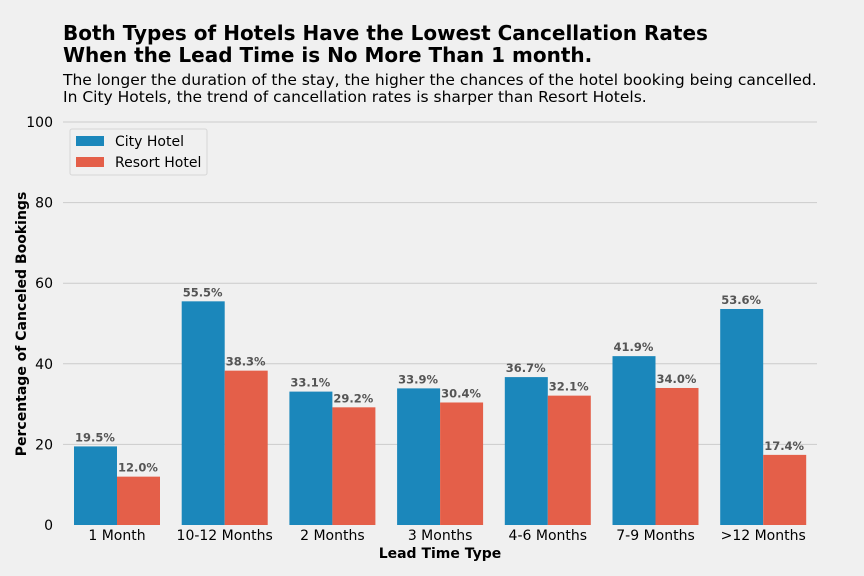  Describe the element at coordinates (677, 456) in the screenshot. I see `bar-resort-hotel-7-9-months` at that location.